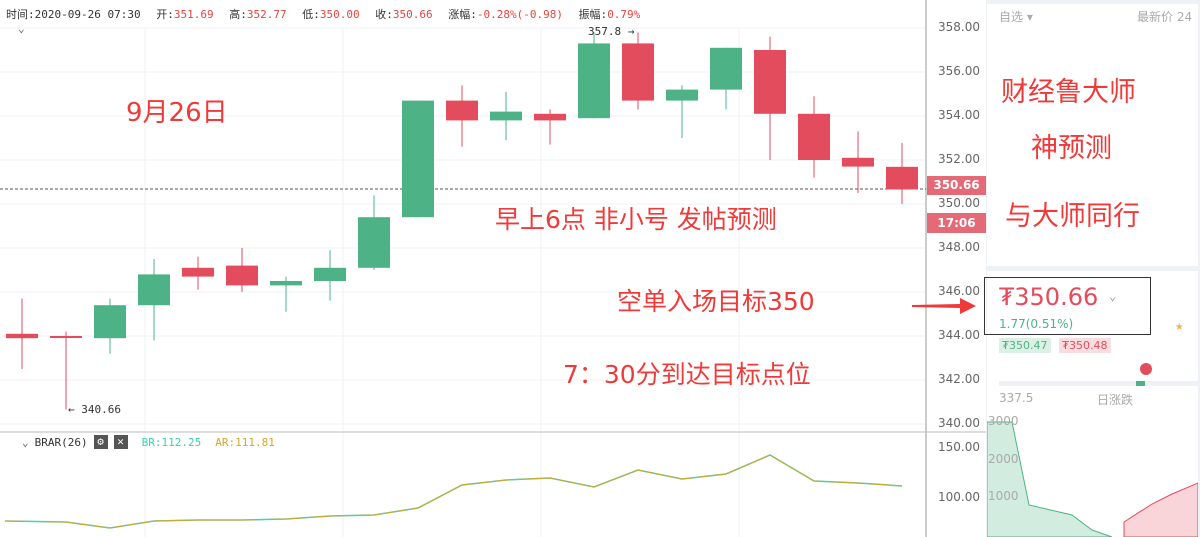  I want to click on bid-depth-area, so click(1050, 479).